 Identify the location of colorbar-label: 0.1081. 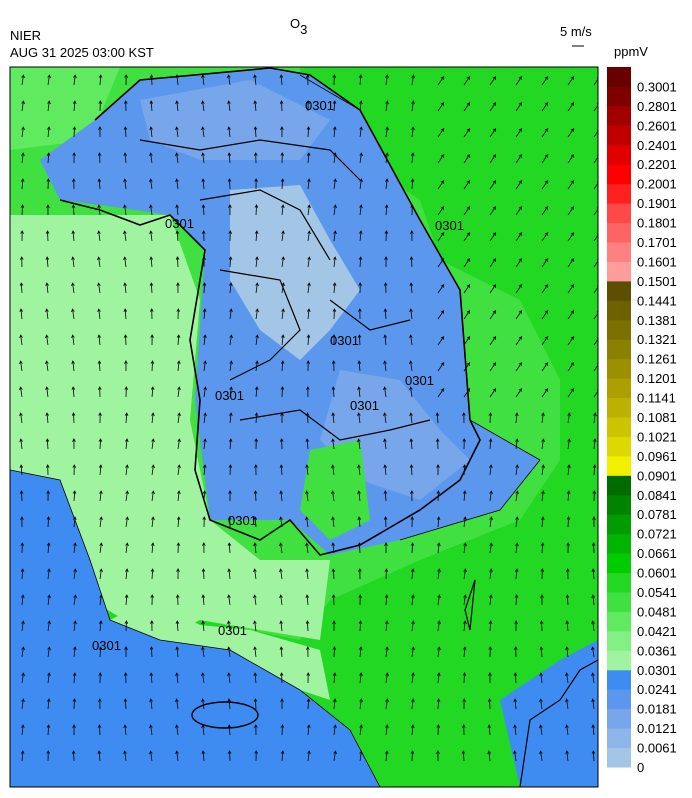
(657, 417).